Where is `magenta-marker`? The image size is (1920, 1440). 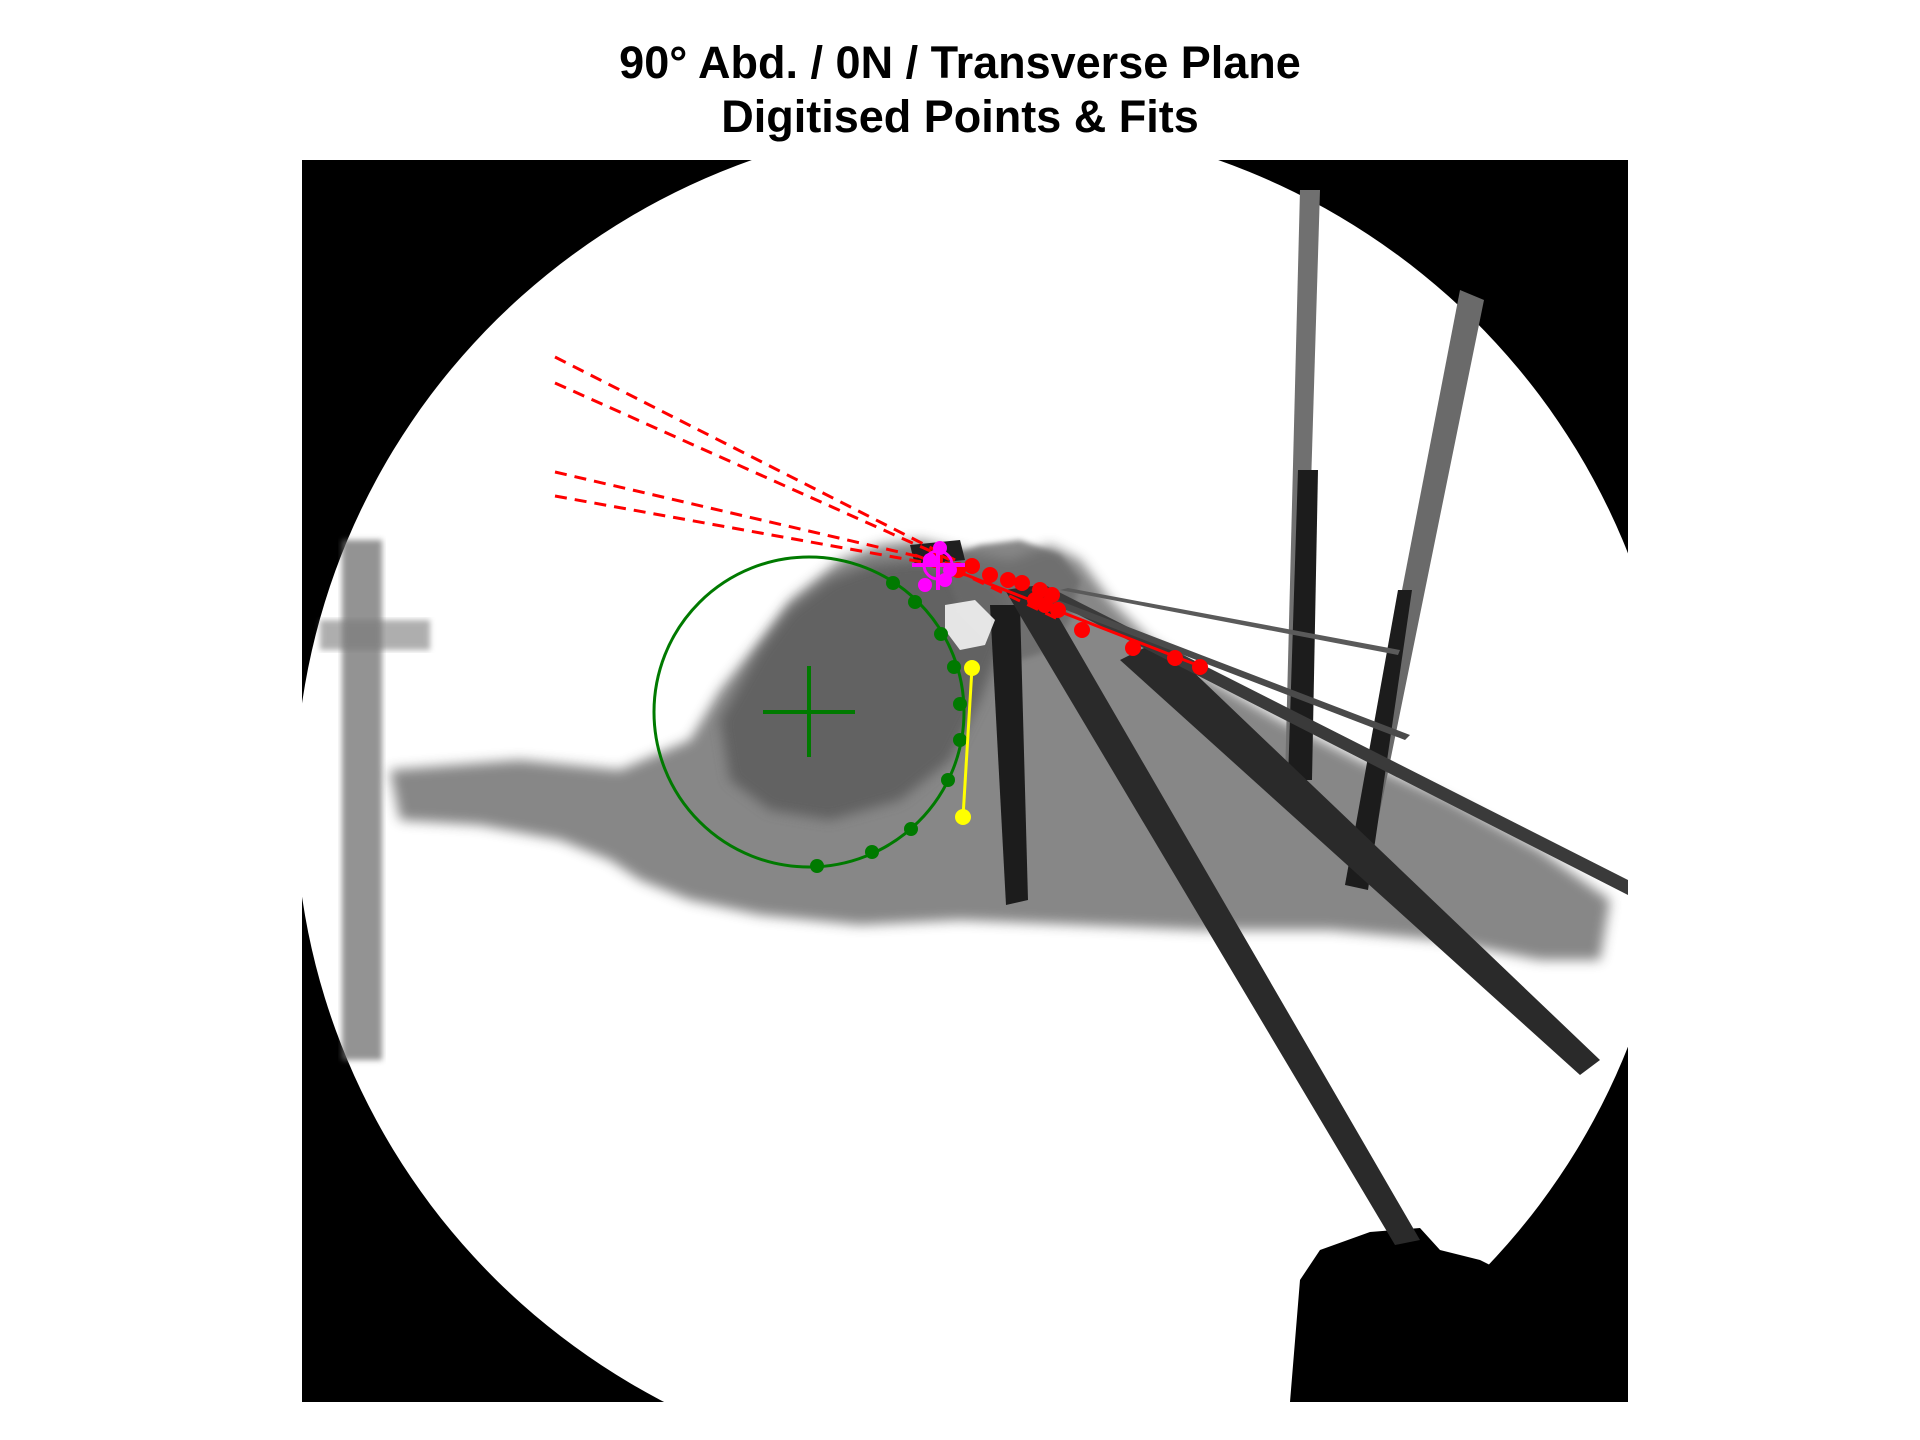 magenta-marker is located at coordinates (938, 566).